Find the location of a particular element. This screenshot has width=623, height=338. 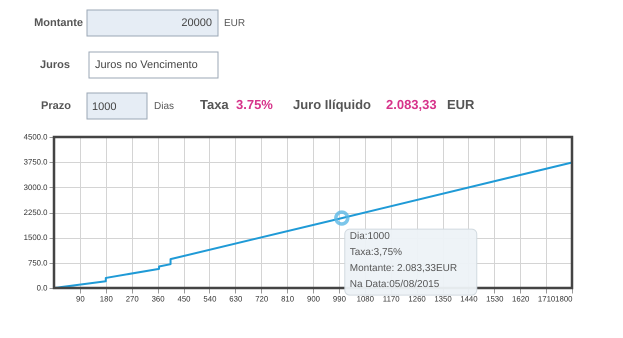

text: Dias is located at coordinates (164, 106).